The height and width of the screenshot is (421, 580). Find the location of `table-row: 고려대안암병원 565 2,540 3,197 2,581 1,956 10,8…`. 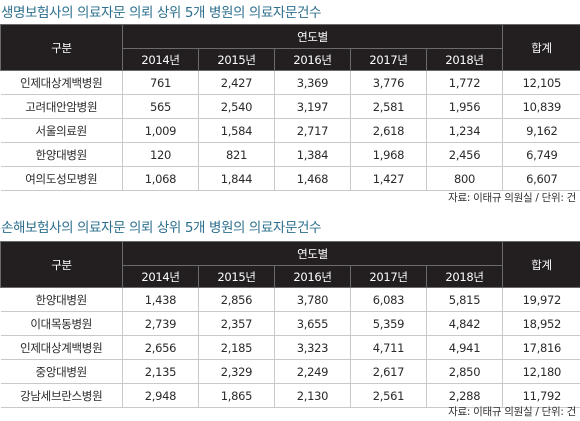

table-row: 고려대안암병원 565 2,540 3,197 2,581 1,956 10,8… is located at coordinates (290, 106).